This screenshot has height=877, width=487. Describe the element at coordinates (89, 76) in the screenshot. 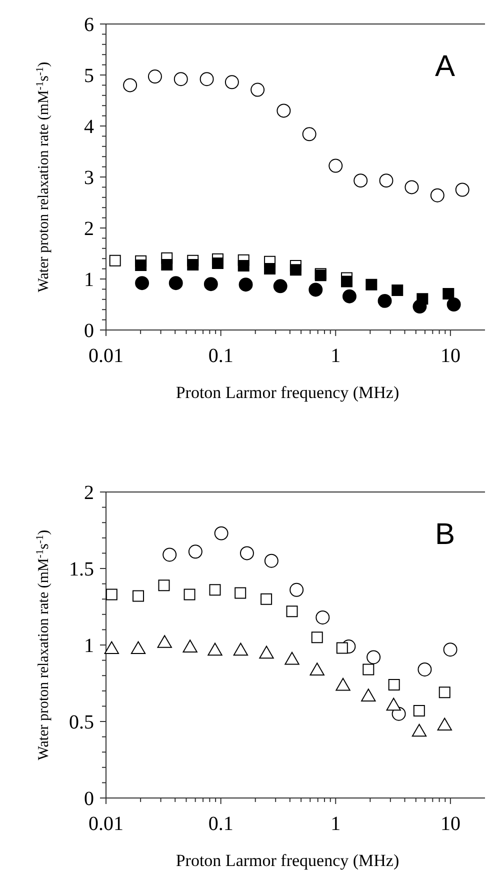

I see `y-tick-label: 5` at that location.